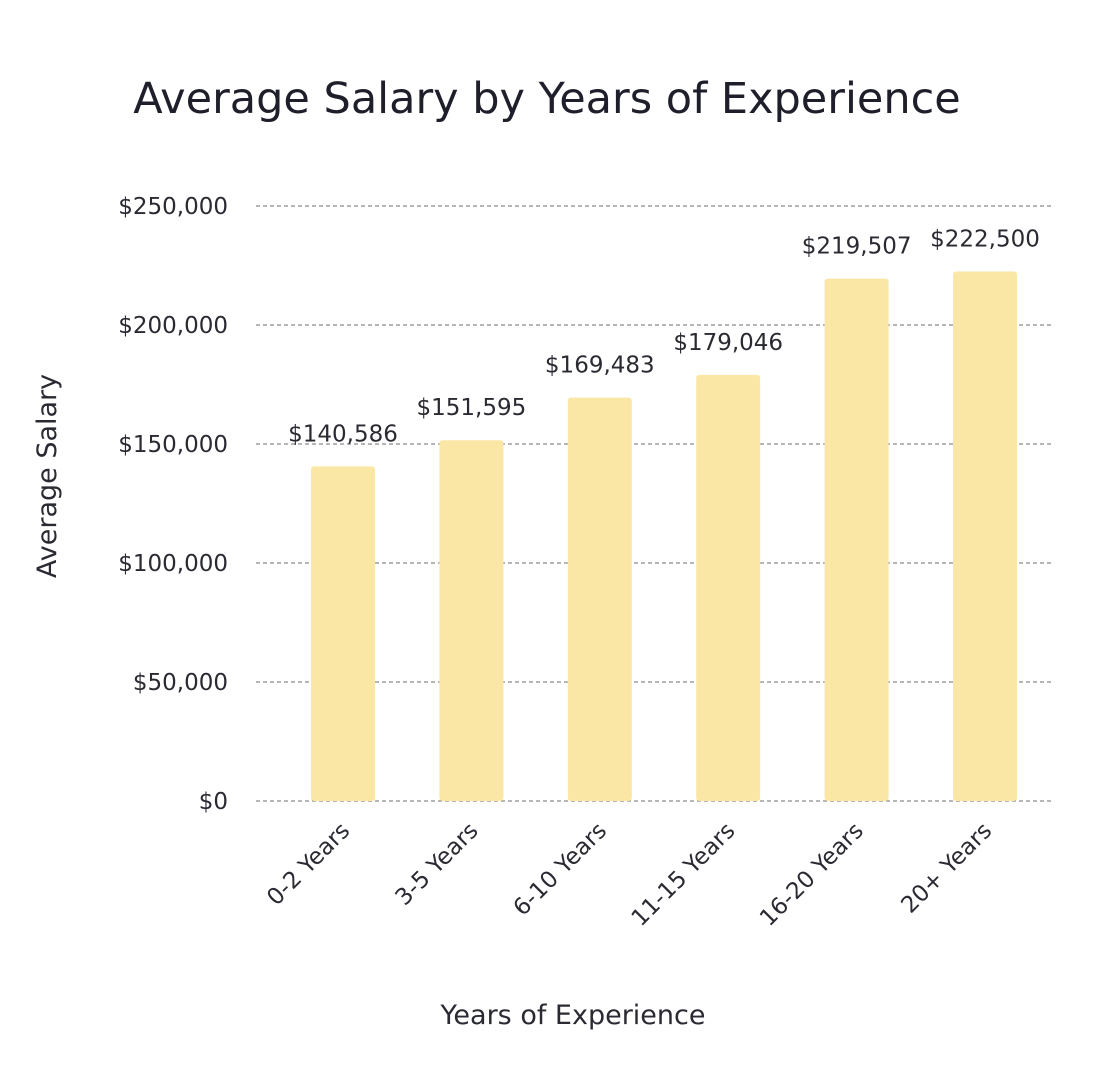  What do you see at coordinates (857, 247) in the screenshot?
I see `data-label: $219,507` at bounding box center [857, 247].